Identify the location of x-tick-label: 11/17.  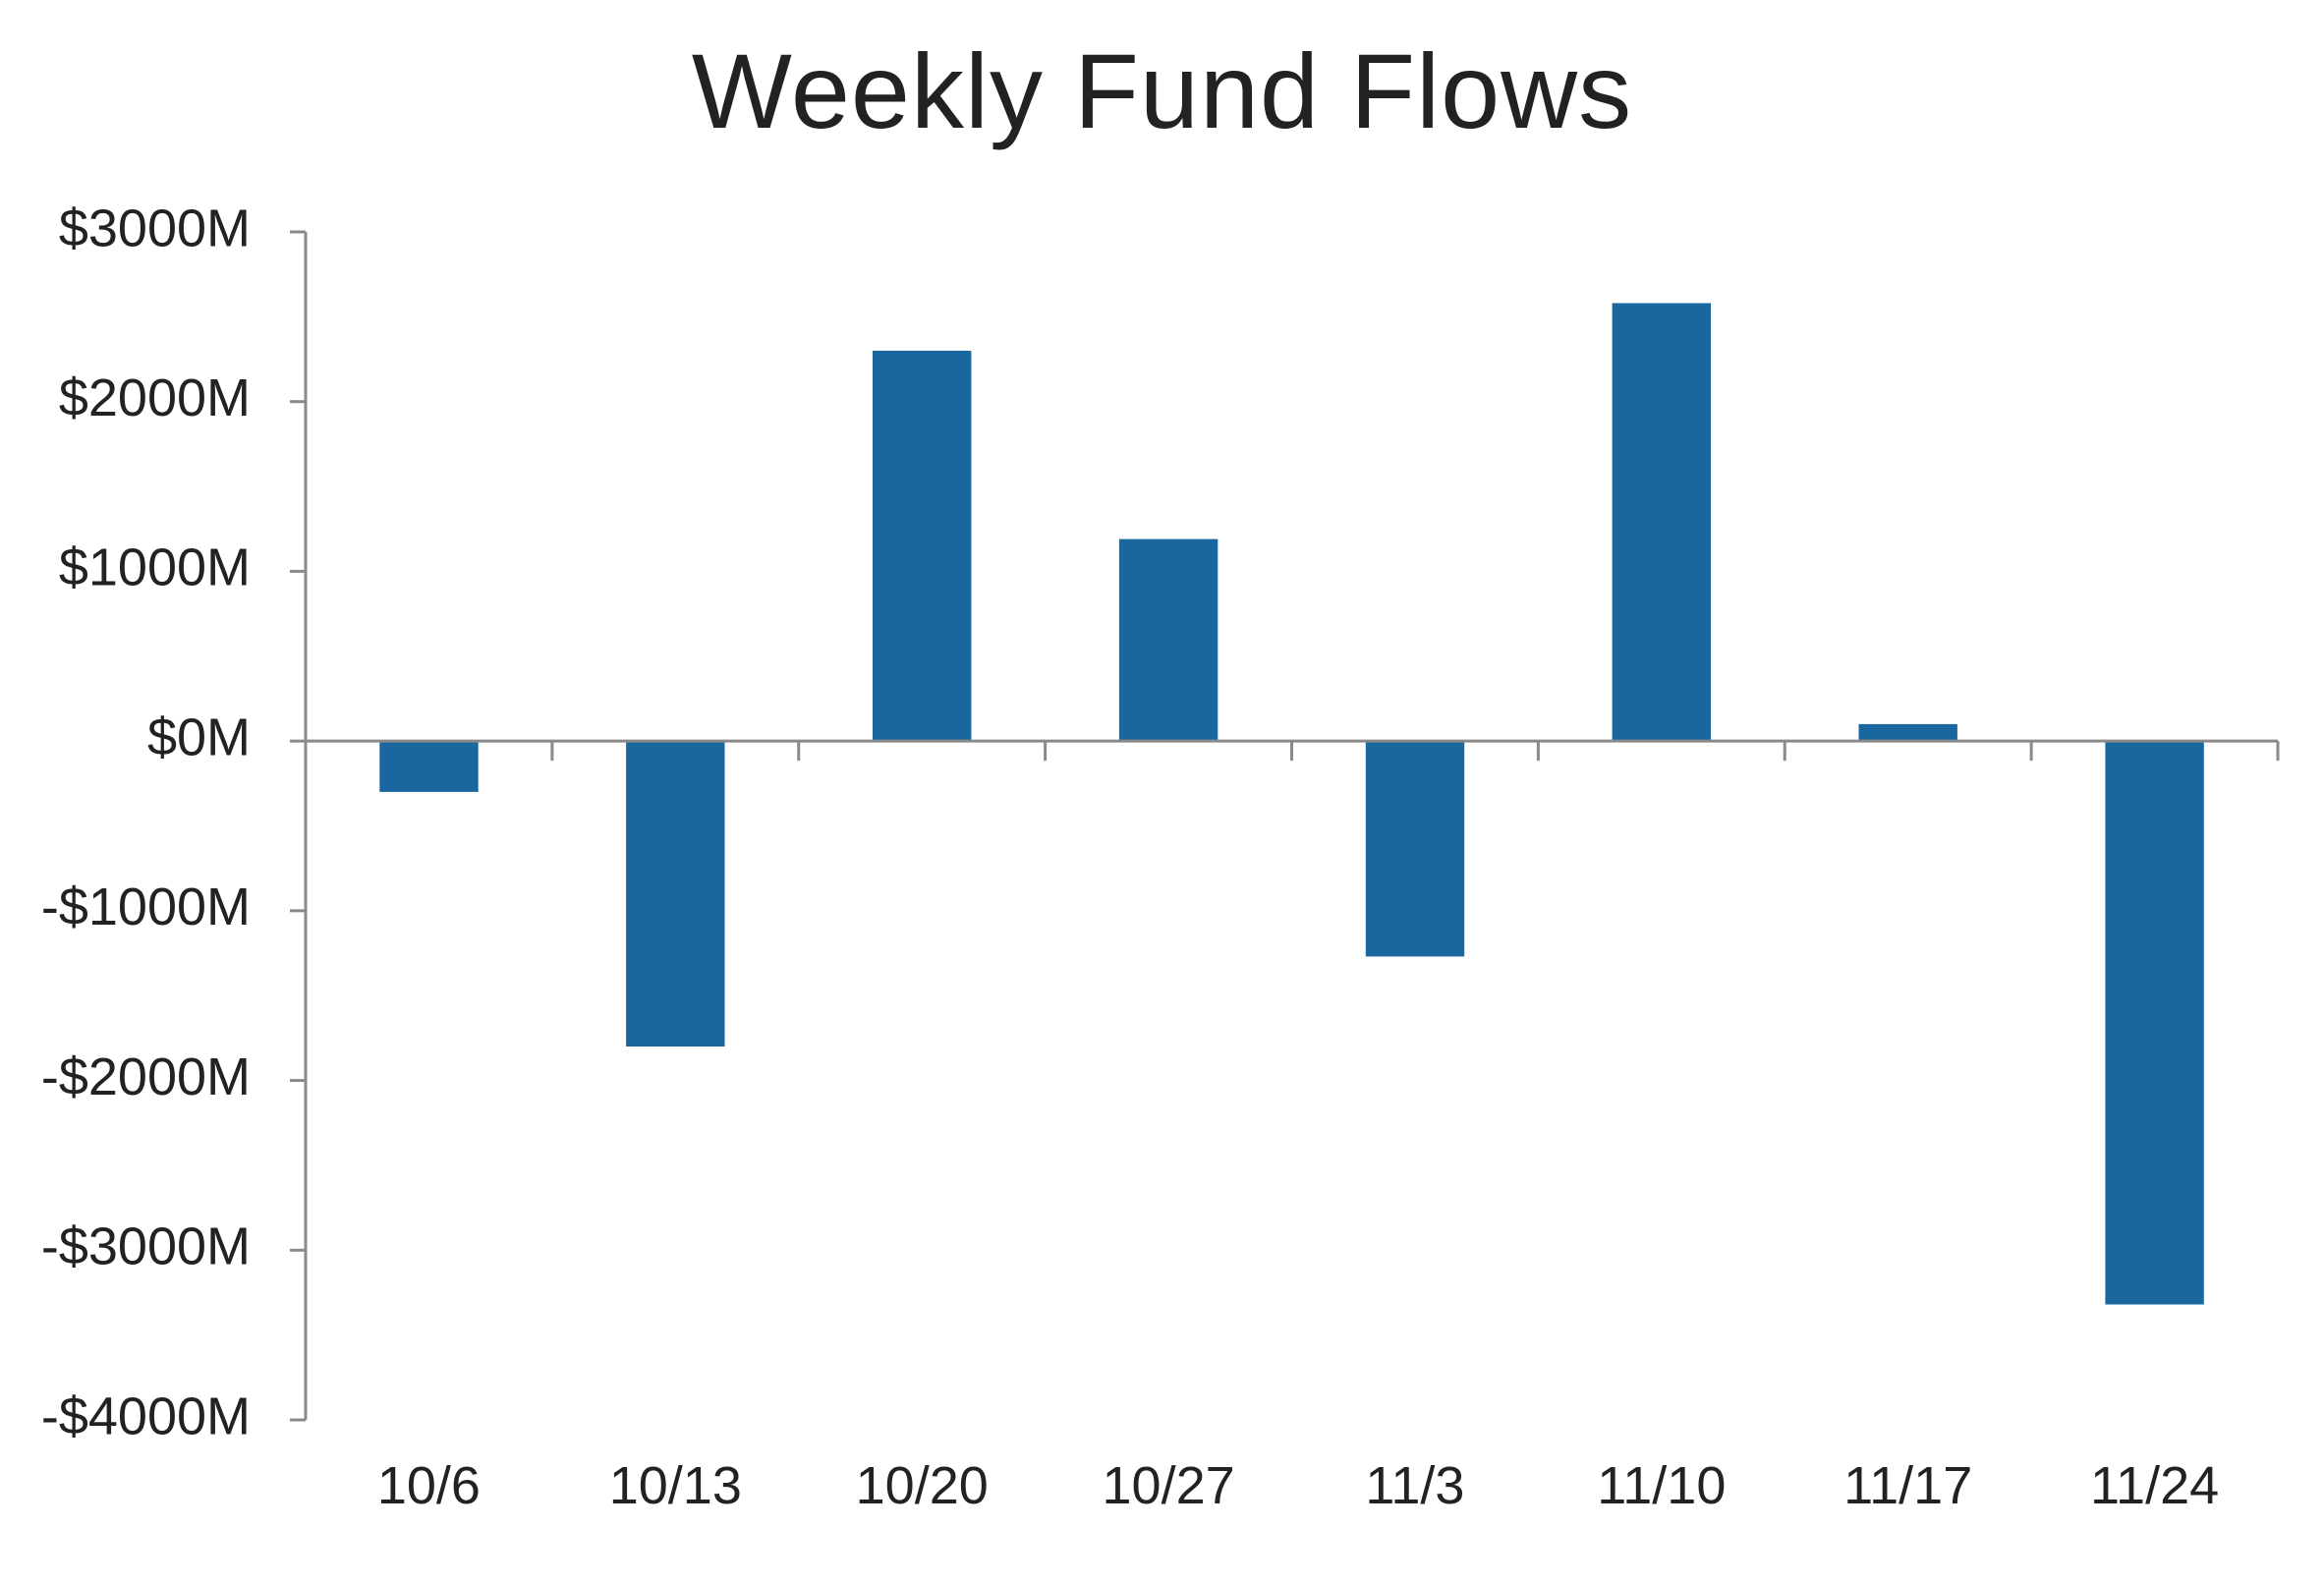
(1907, 1485).